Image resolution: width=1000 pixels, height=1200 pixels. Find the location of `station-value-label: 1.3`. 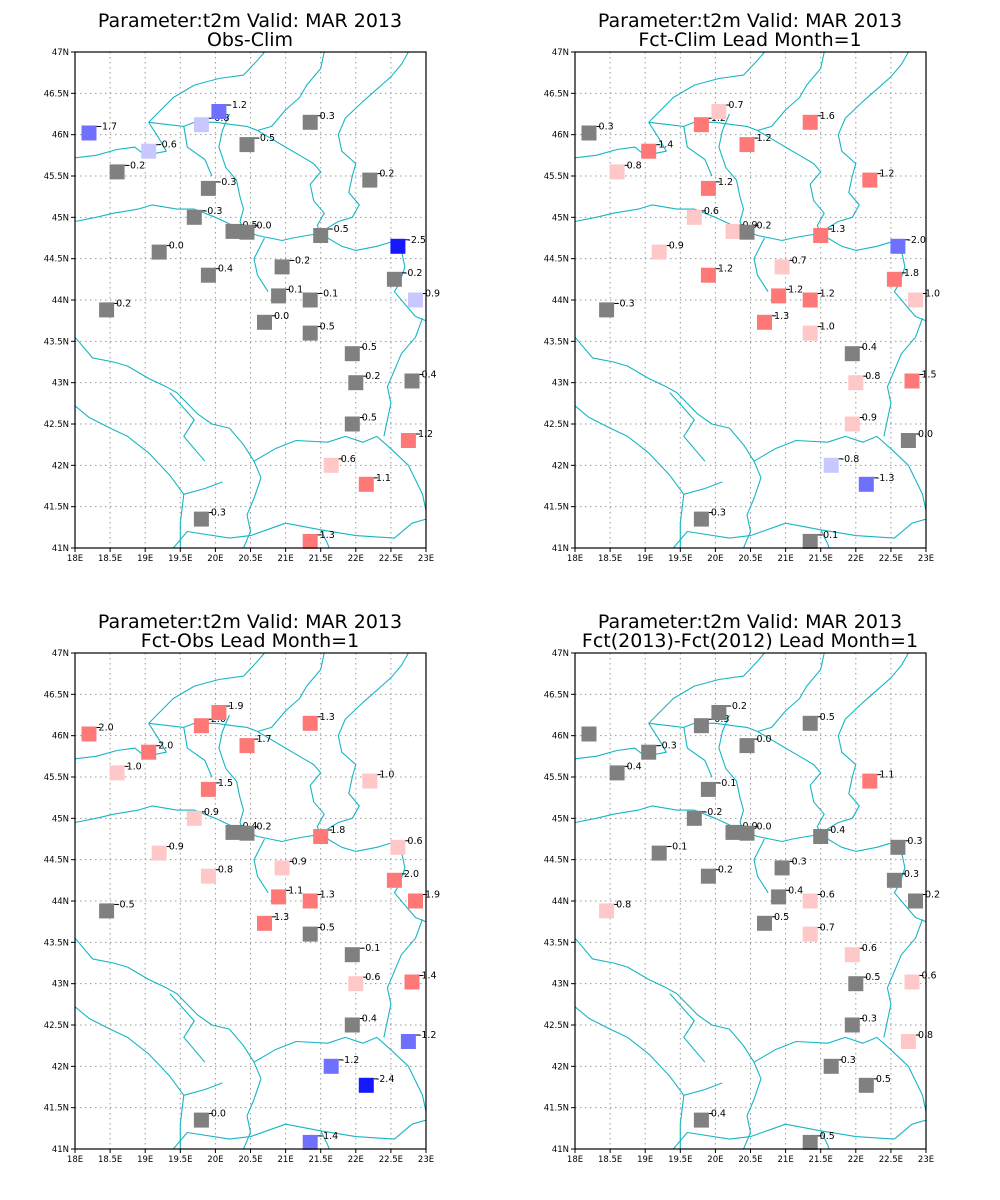

station-value-label: 1.3 is located at coordinates (281, 917).